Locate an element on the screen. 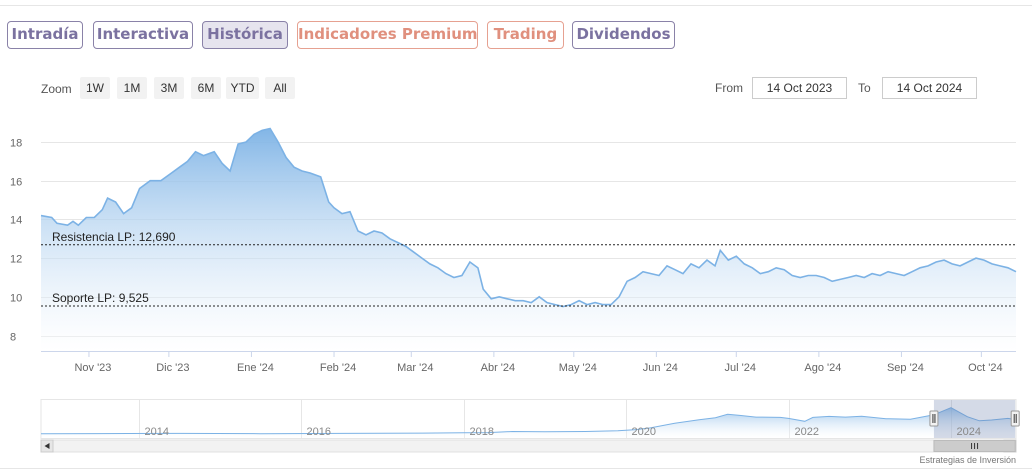  x-tick-label: Oct '24 is located at coordinates (985, 368).